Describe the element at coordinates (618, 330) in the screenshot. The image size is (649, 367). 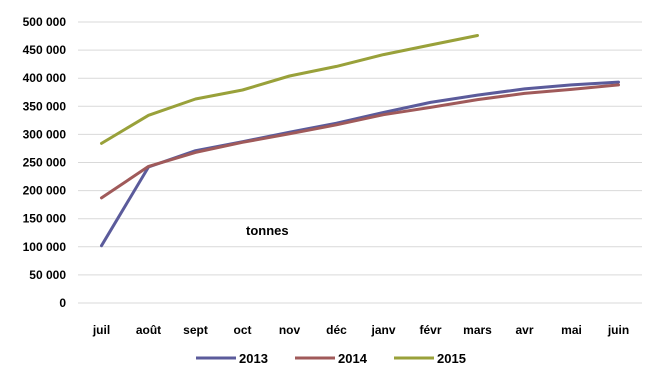
I see `x-tick-label: juin` at that location.